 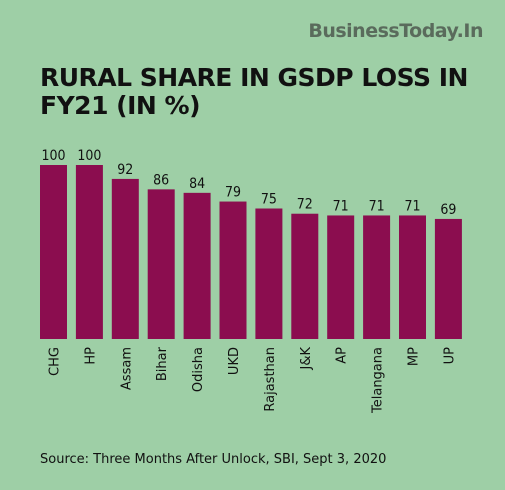 What do you see at coordinates (161, 264) in the screenshot?
I see `bar-bihar` at bounding box center [161, 264].